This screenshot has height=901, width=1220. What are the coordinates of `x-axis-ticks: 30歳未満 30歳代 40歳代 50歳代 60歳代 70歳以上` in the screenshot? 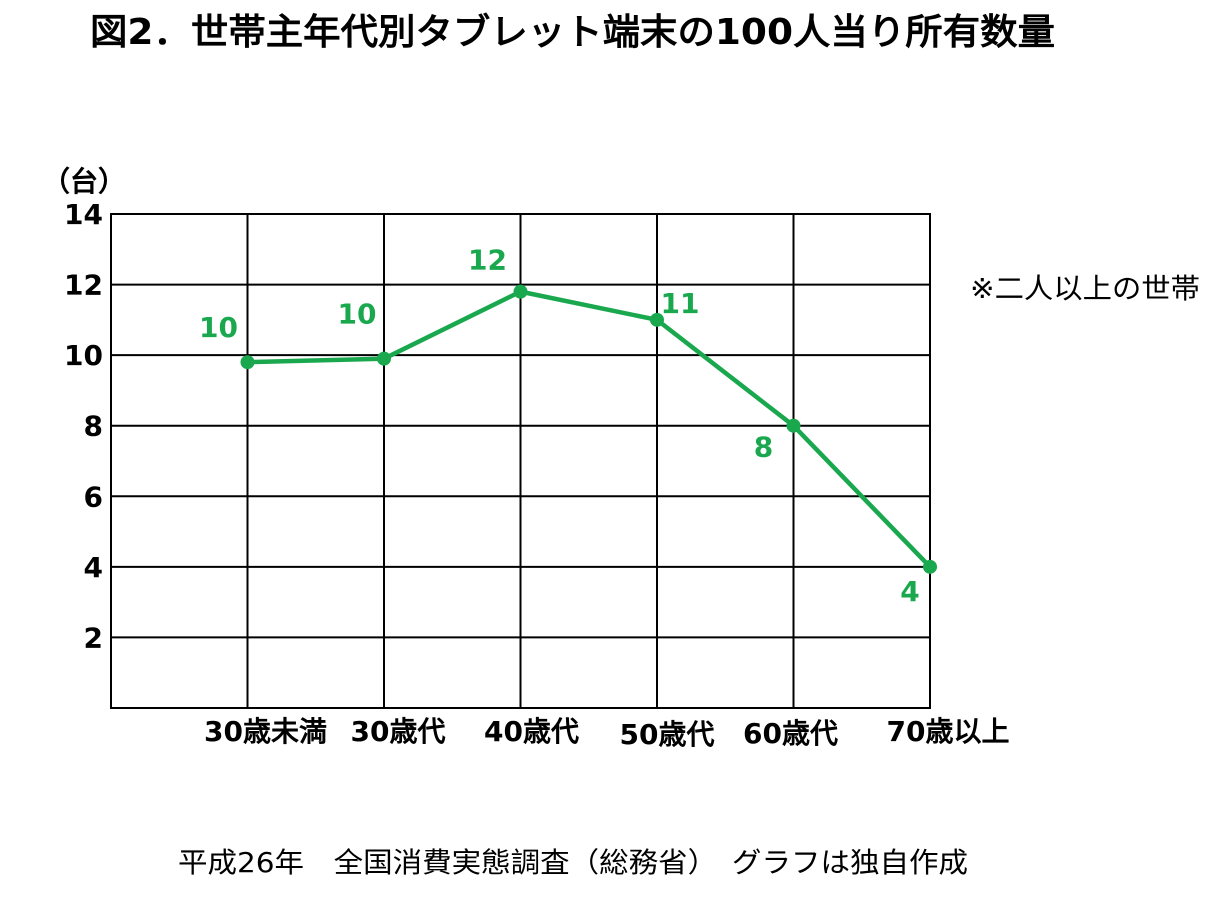 It's located at (606, 733).